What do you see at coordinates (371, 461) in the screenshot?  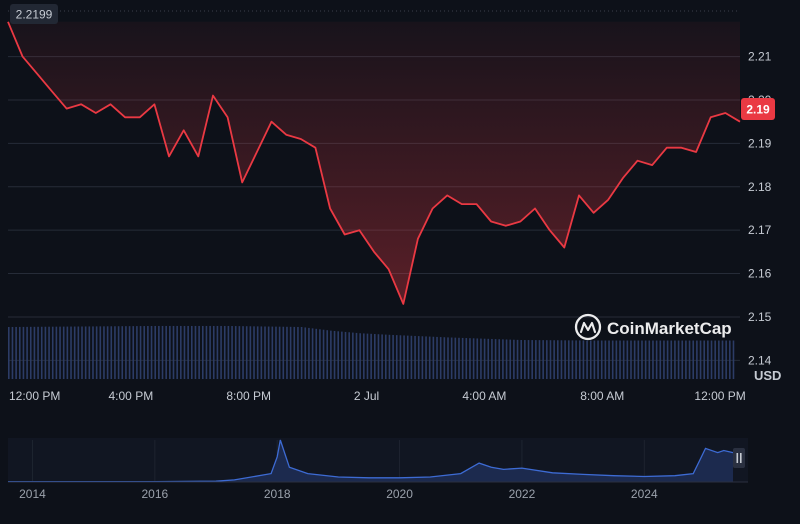 I see `navigator-line` at bounding box center [371, 461].